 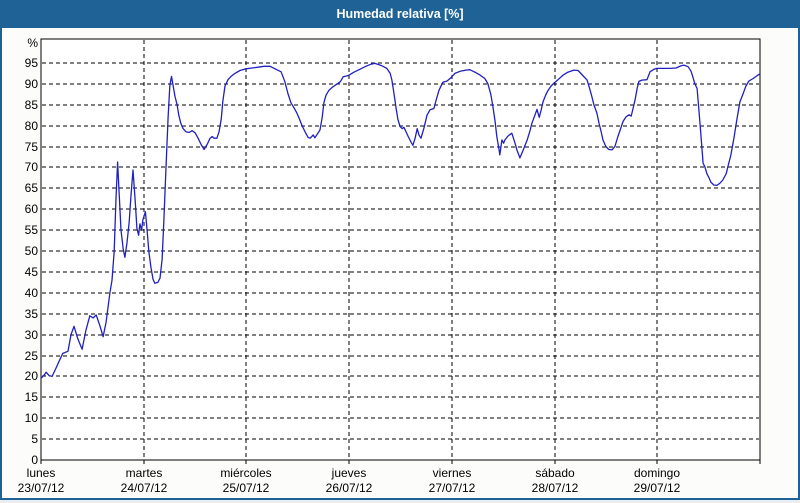 I want to click on y-tick-label: 15, so click(x=32, y=397).